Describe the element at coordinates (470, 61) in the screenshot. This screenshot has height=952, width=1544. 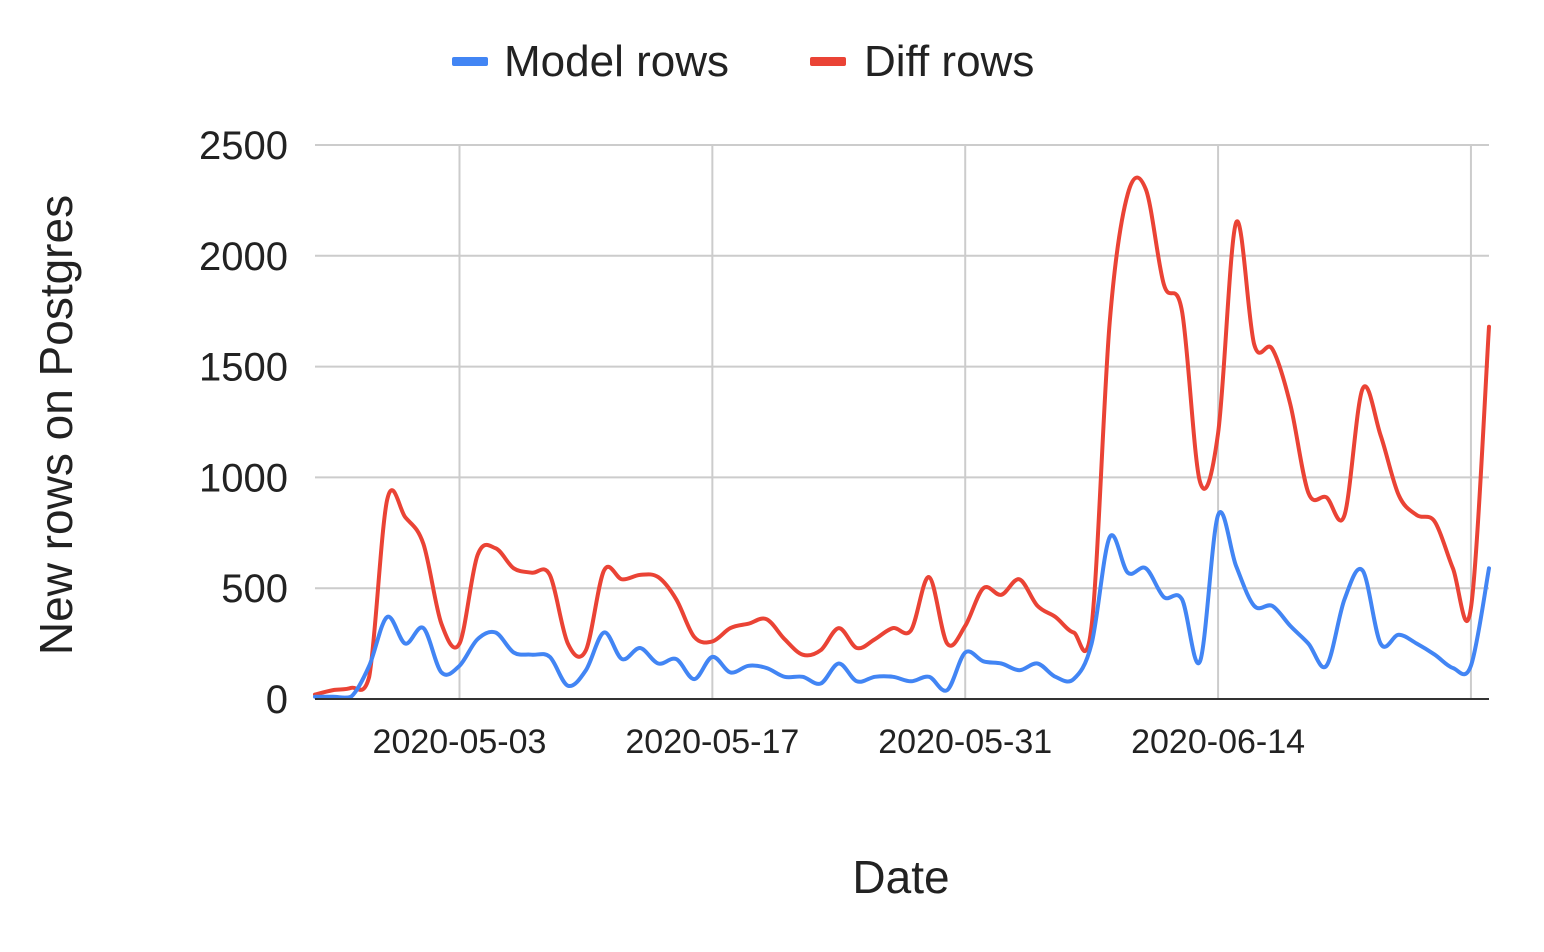
I see `legend-swatch-model-rows` at that location.